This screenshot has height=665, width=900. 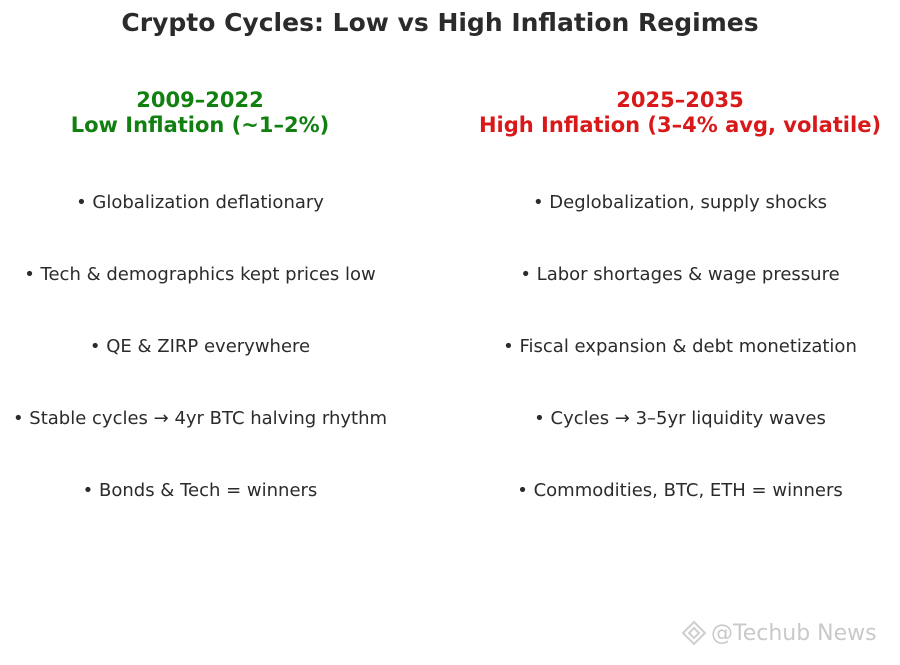 I want to click on low-inflation-period: 2009–2022, so click(x=200, y=100).